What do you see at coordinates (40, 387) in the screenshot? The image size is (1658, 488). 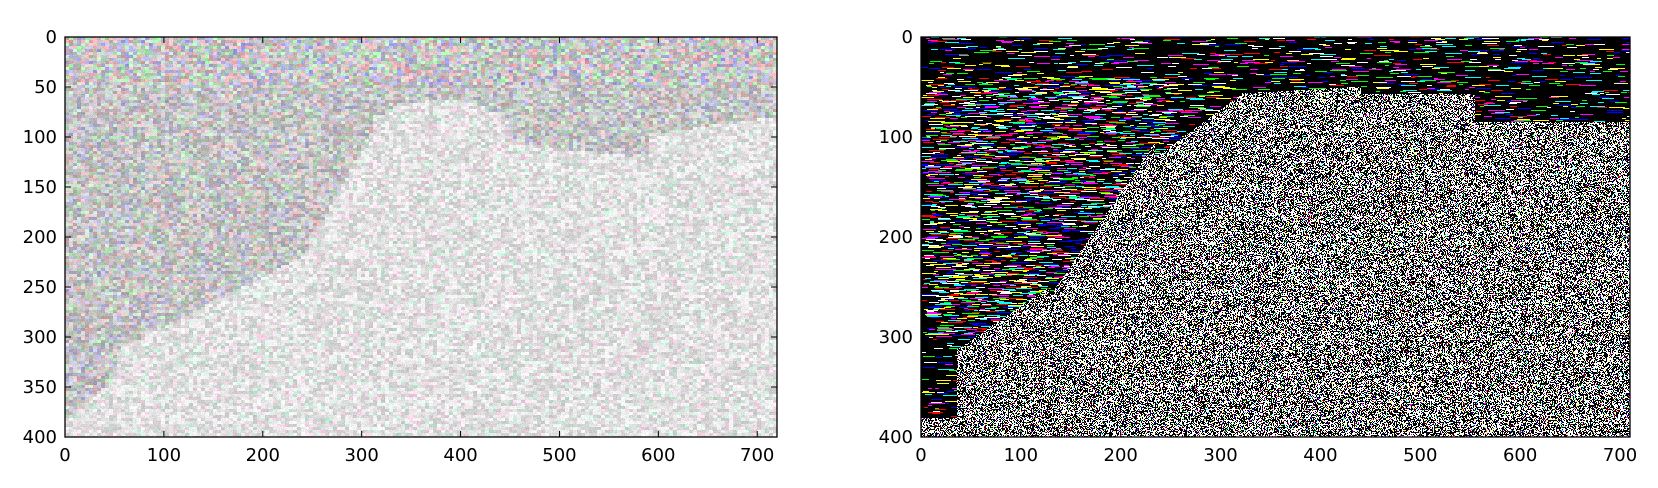 I see `left-y-tick-label: 350` at bounding box center [40, 387].